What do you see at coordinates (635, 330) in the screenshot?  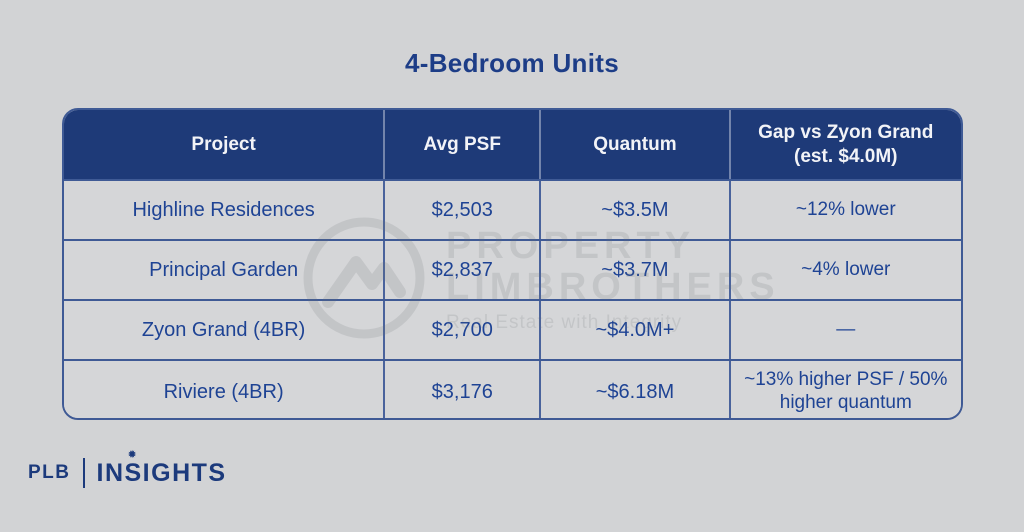 I see `quantum-cell: ~$4.0M+` at bounding box center [635, 330].